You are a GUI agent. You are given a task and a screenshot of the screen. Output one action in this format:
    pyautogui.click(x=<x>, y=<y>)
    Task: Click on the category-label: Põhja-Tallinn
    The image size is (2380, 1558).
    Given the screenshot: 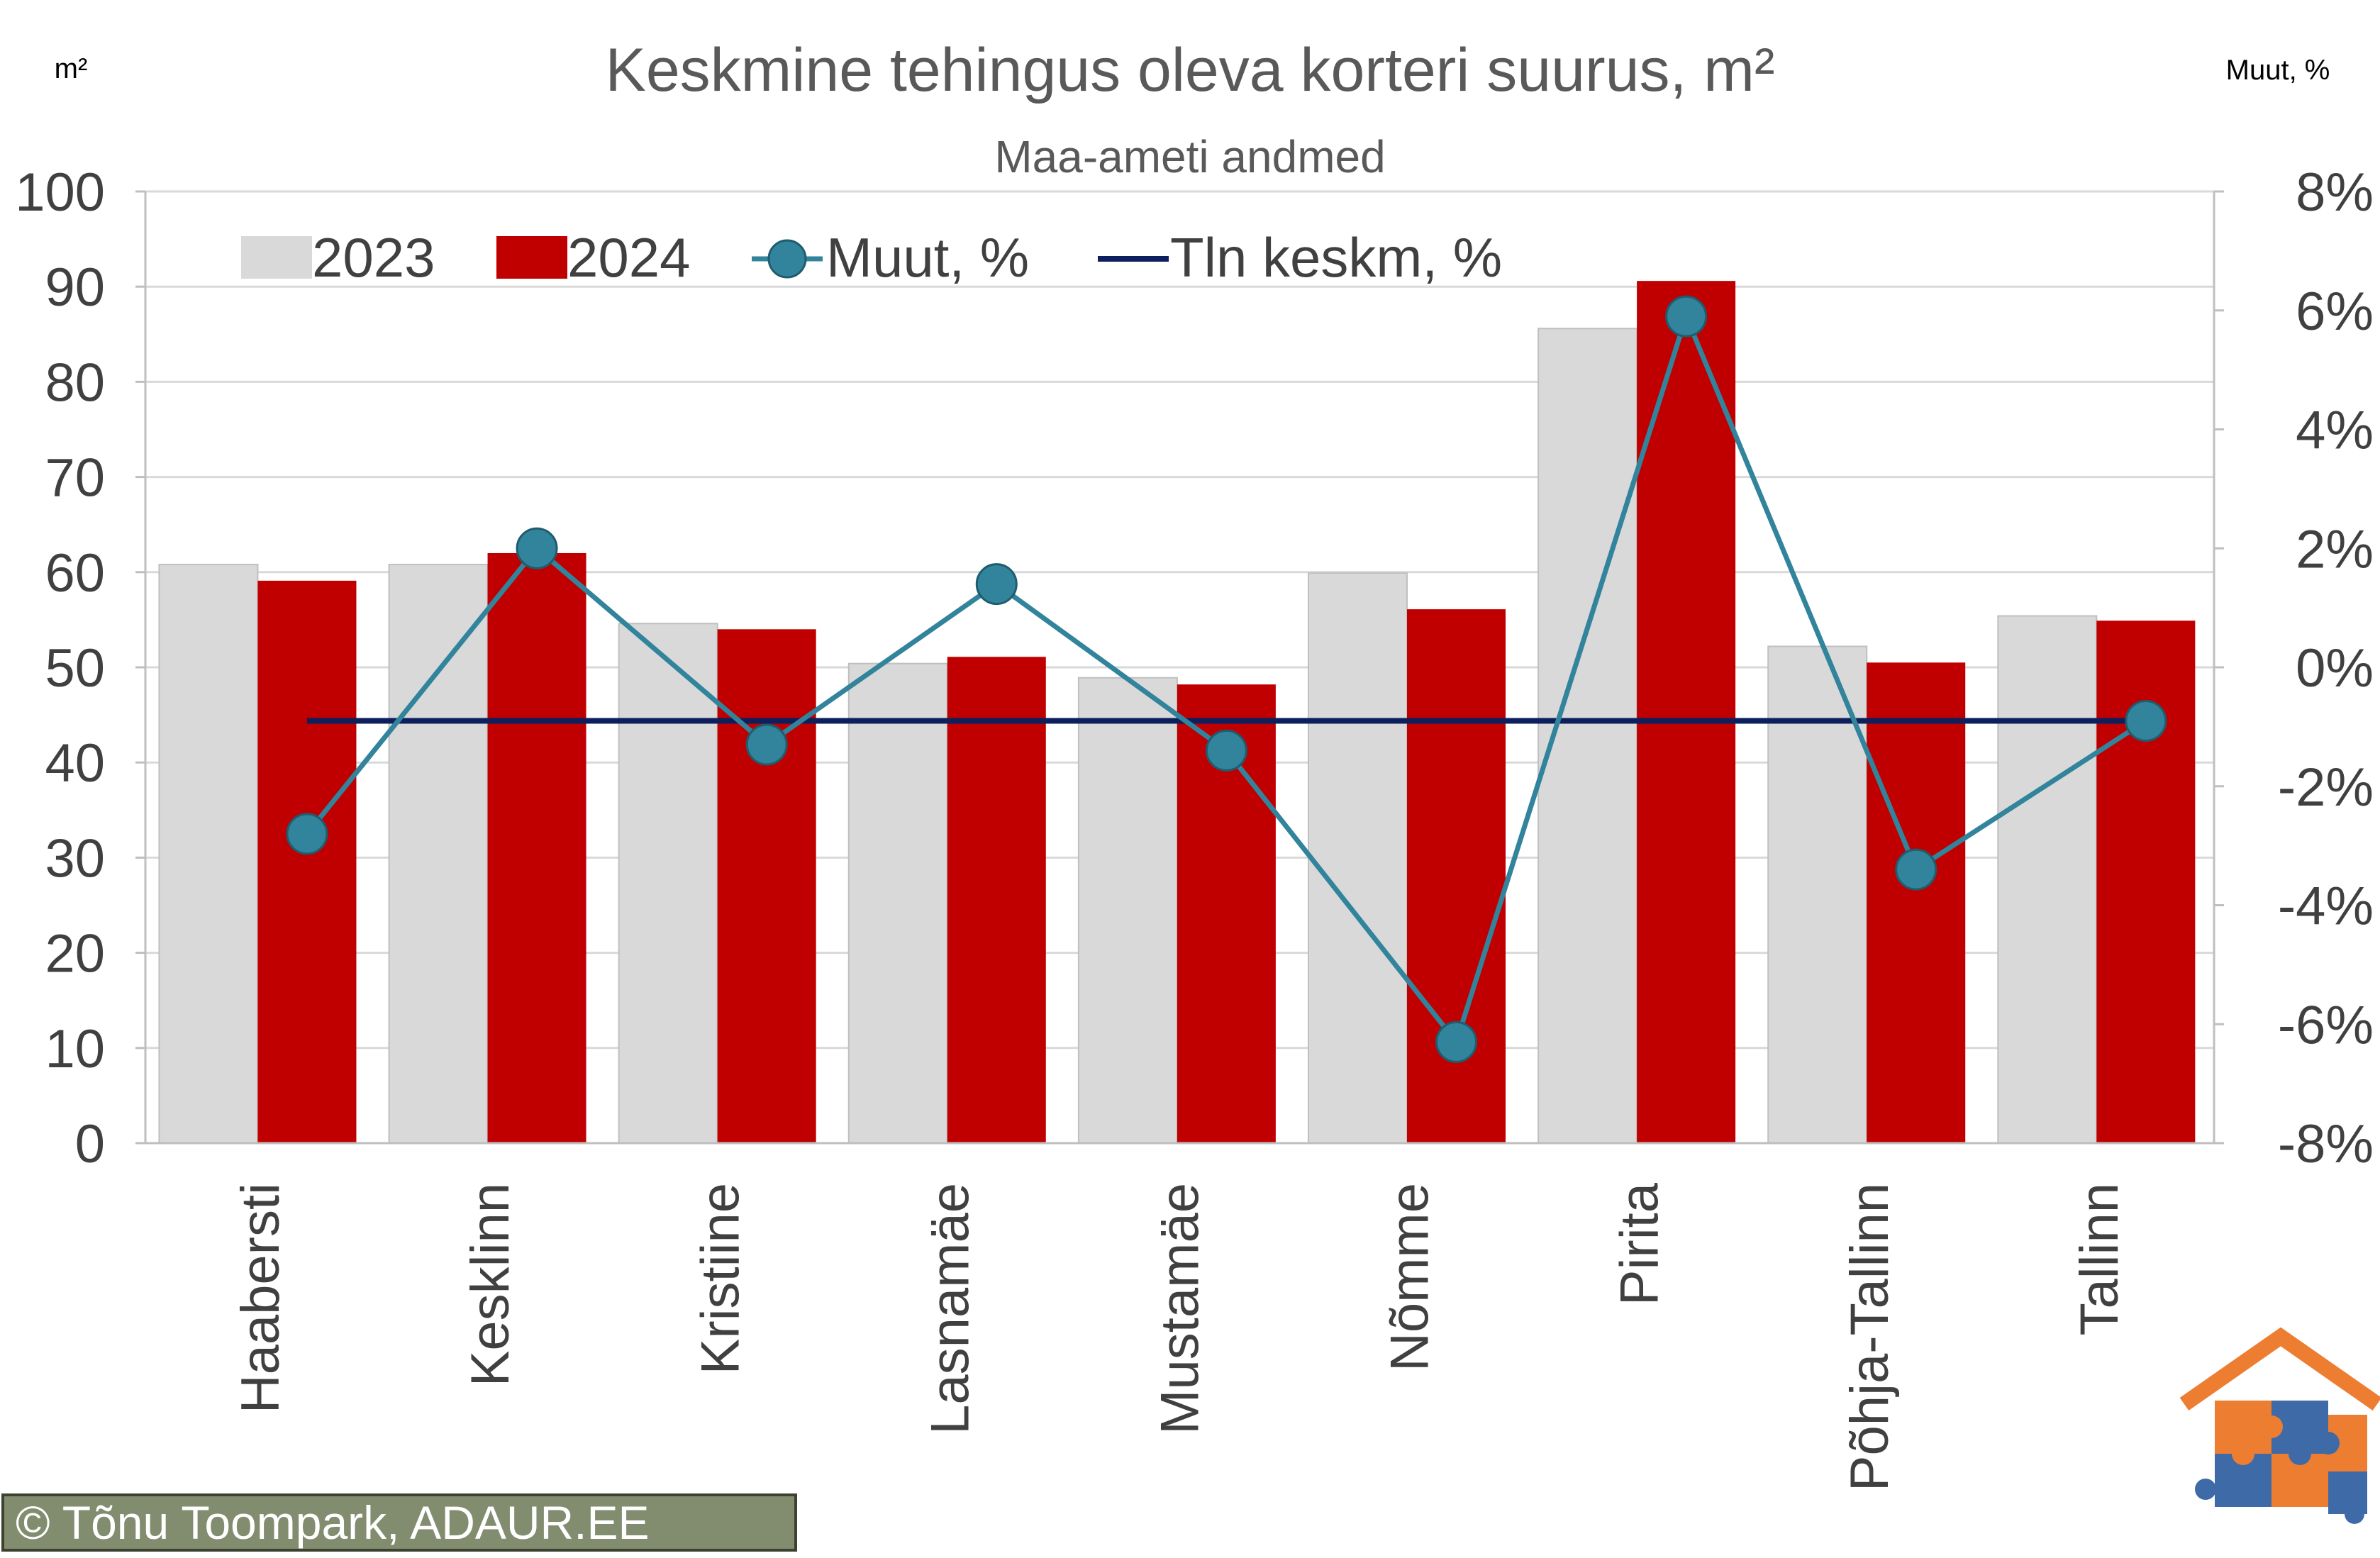 What is the action you would take?
    pyautogui.click(x=1870, y=1337)
    